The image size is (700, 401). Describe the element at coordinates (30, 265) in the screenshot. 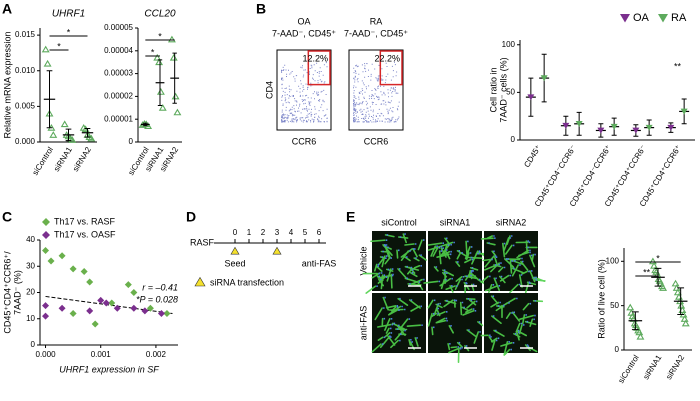

I see `y-tick-label: 30` at that location.